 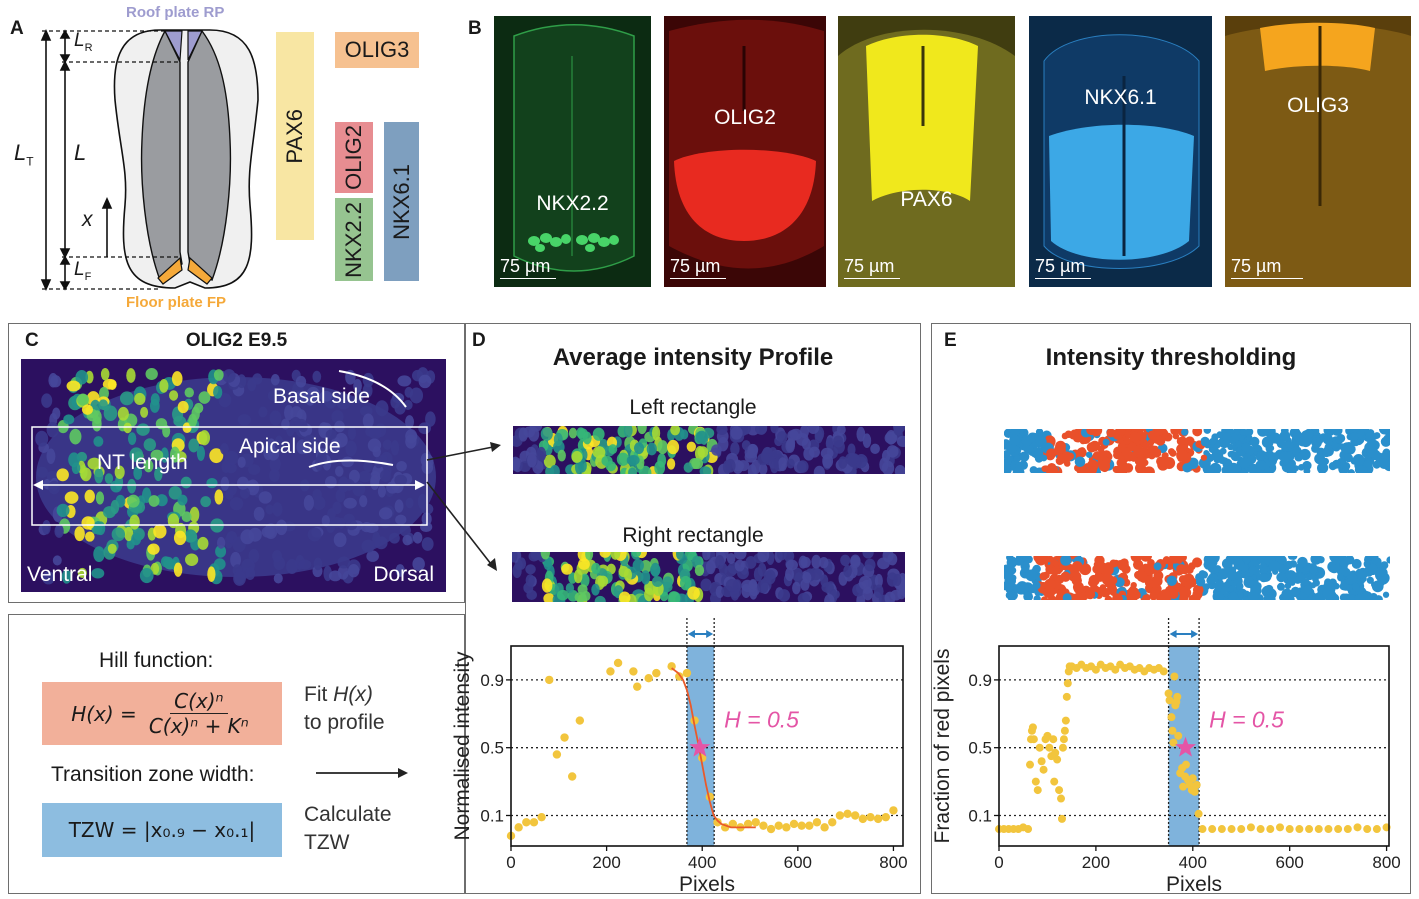 I want to click on dashed-guides, so click(x=111, y=160).